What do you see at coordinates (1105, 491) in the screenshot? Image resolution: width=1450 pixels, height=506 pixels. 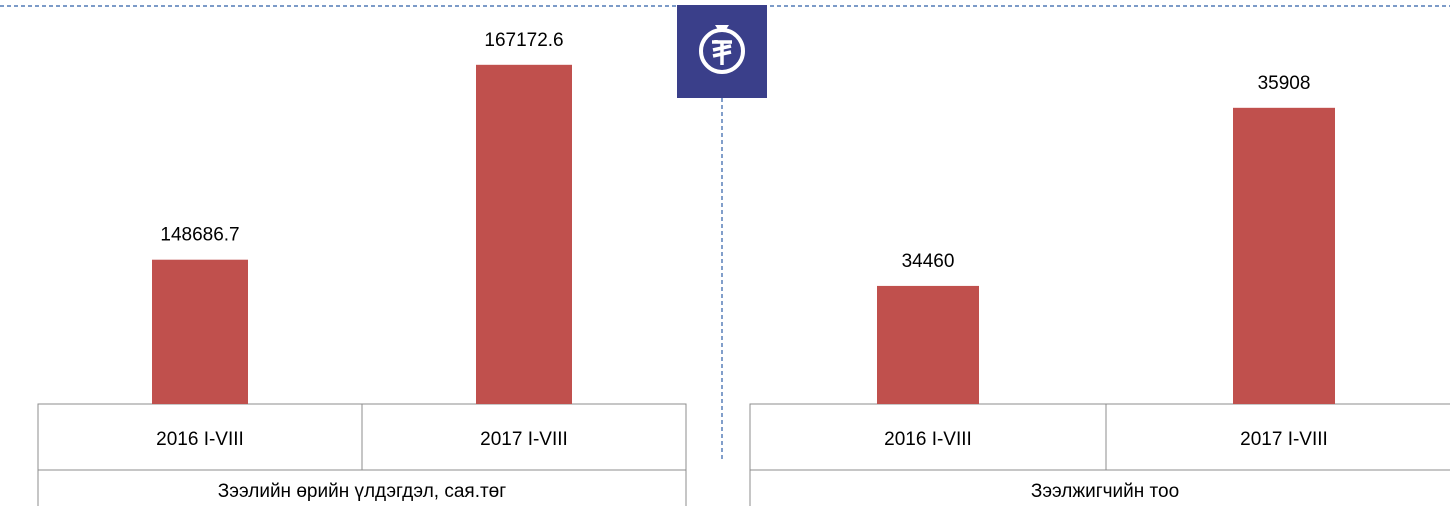 I see `x-axis-label: Зээлжигчийн тоо` at bounding box center [1105, 491].